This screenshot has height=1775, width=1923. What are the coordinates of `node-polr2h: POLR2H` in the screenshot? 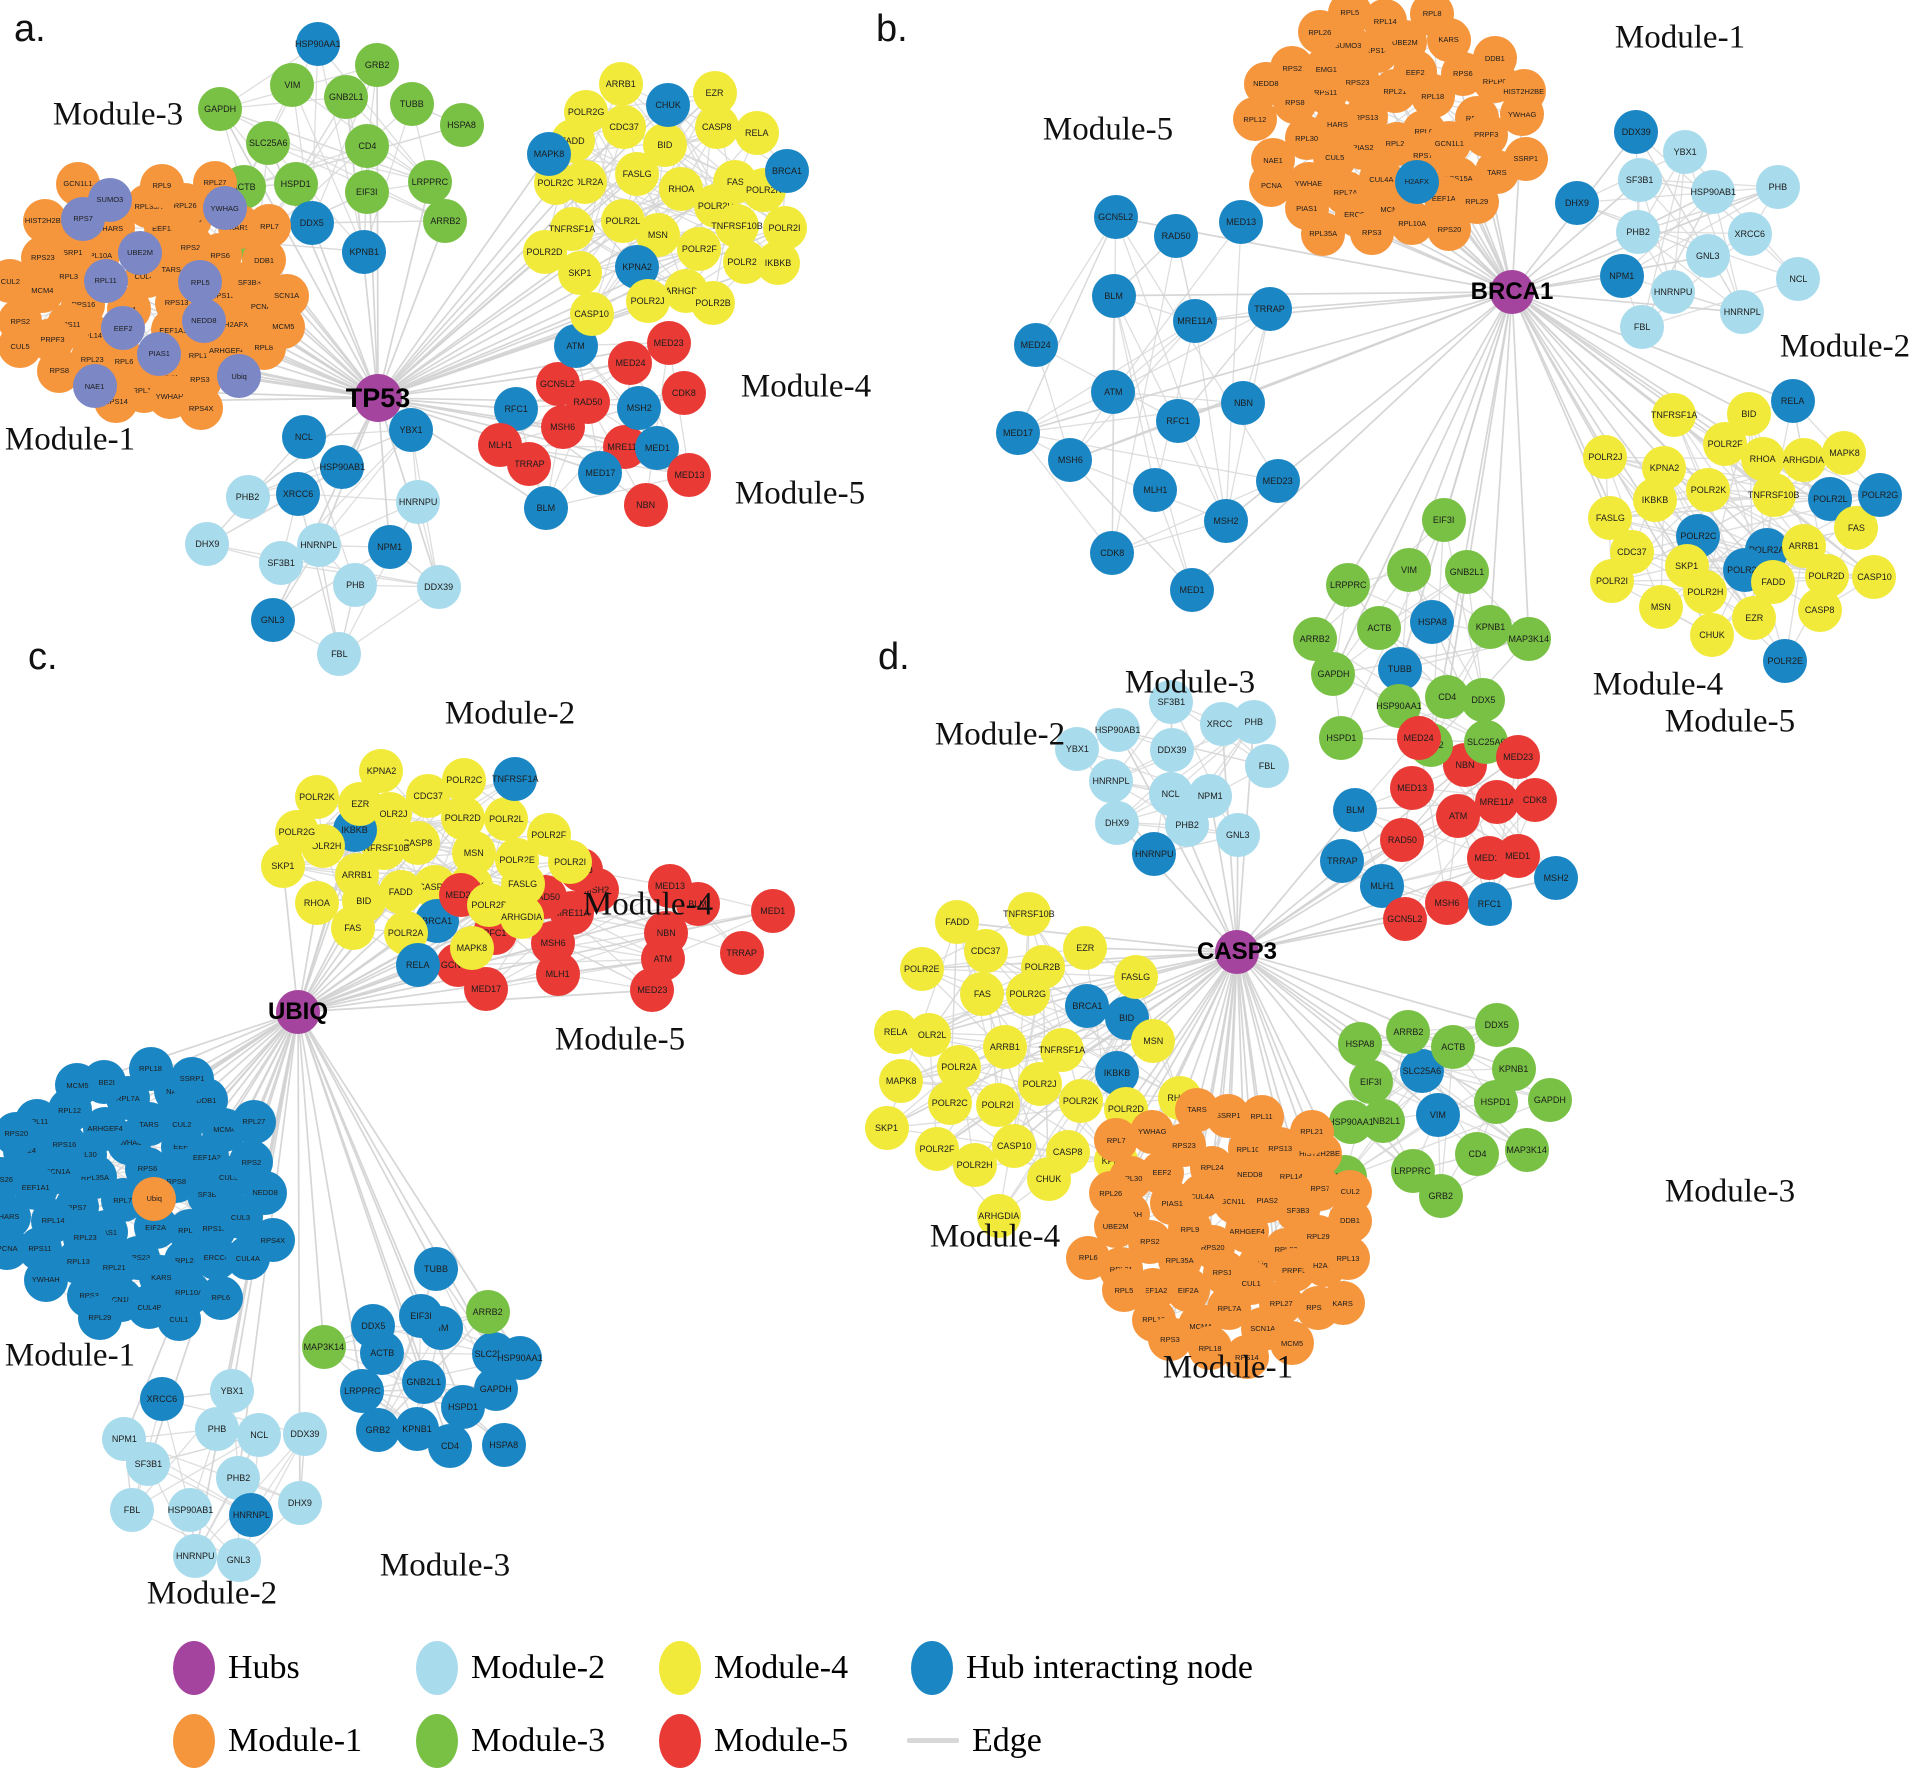 It's located at (974, 1164).